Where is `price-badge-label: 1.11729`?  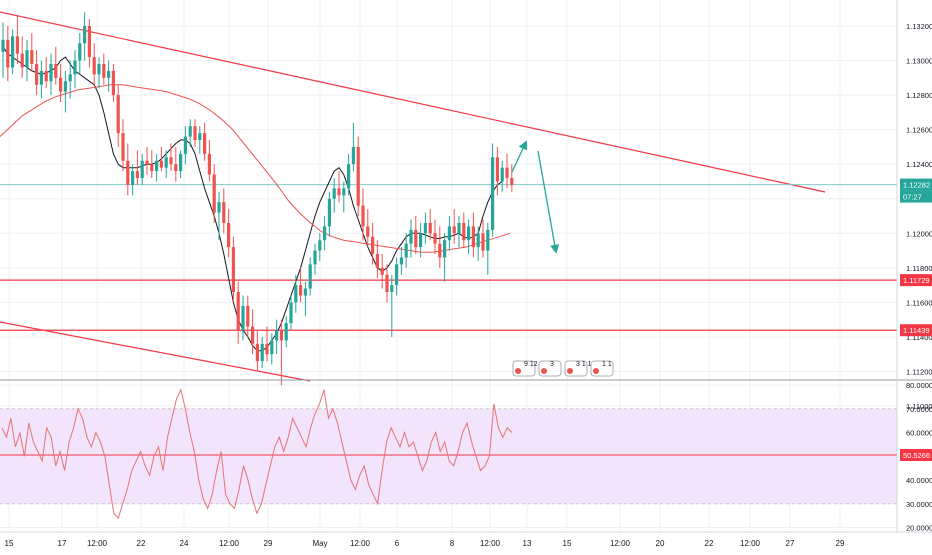 price-badge-label: 1.11729 is located at coordinates (916, 280).